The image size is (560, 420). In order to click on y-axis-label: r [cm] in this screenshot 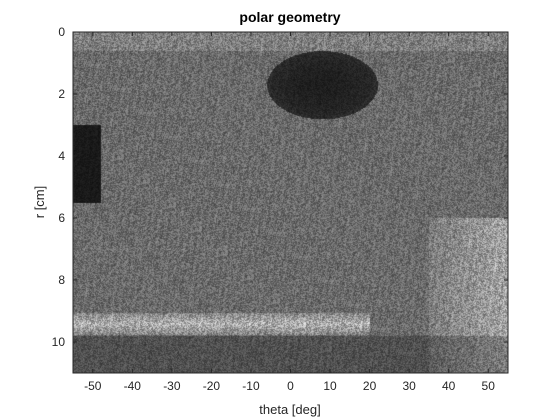, I will do `click(39, 202)`.